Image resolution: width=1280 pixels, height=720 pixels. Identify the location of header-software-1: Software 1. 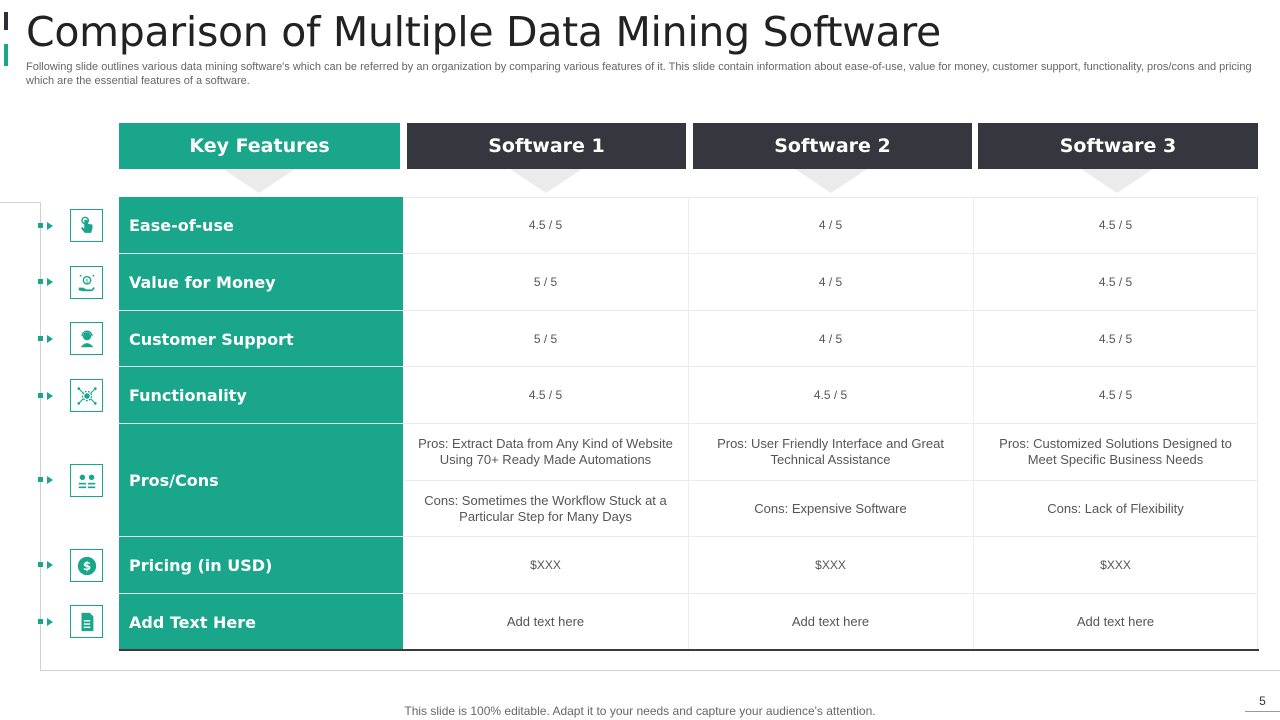
(546, 146).